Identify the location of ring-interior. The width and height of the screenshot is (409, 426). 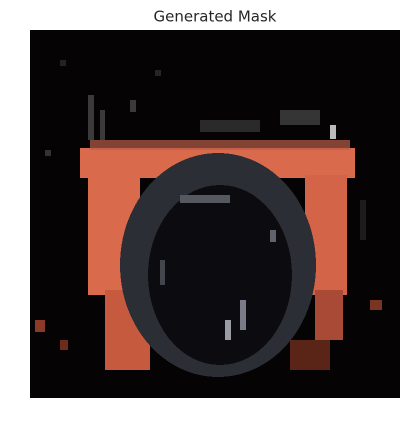
(220, 275).